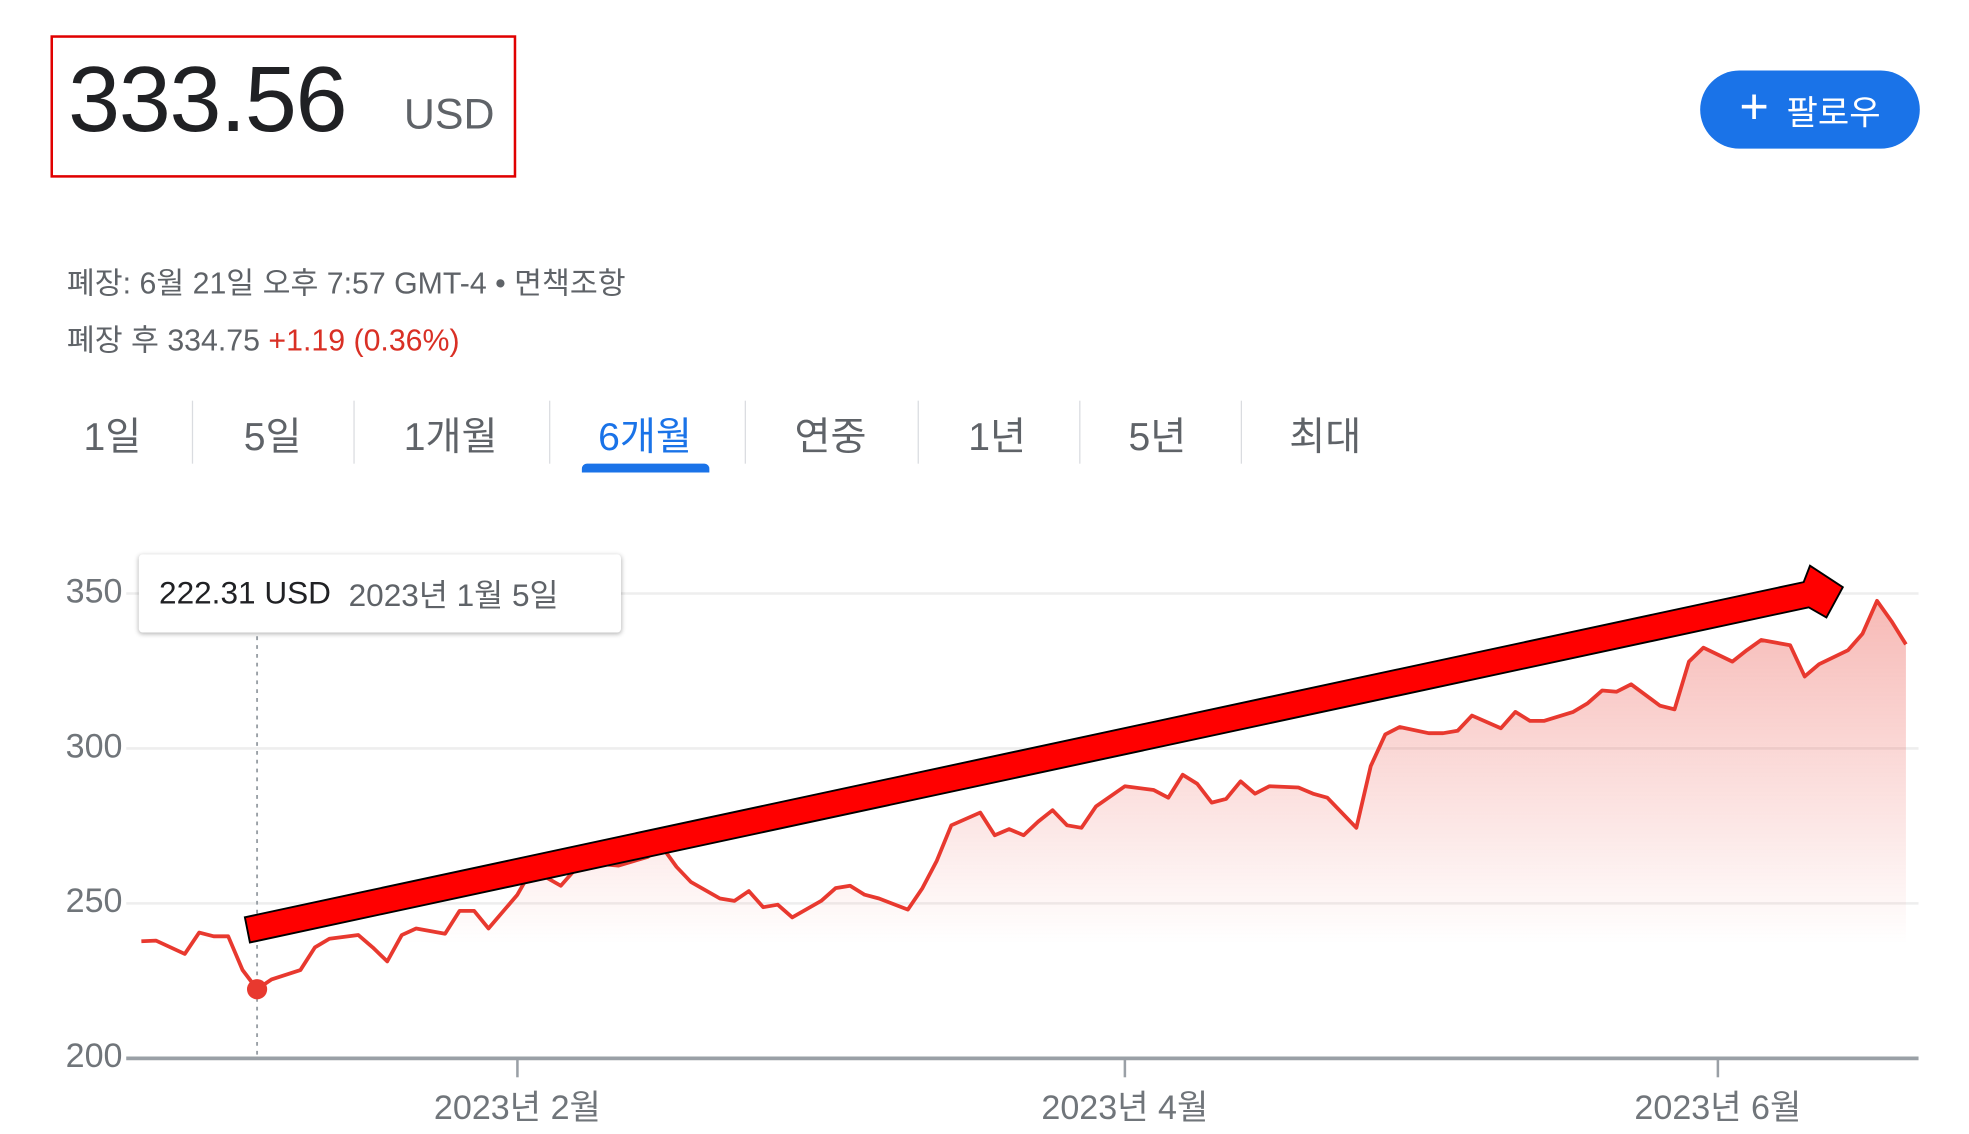 The height and width of the screenshot is (1134, 1969). I want to click on y-tick-label: 300, so click(94, 746).